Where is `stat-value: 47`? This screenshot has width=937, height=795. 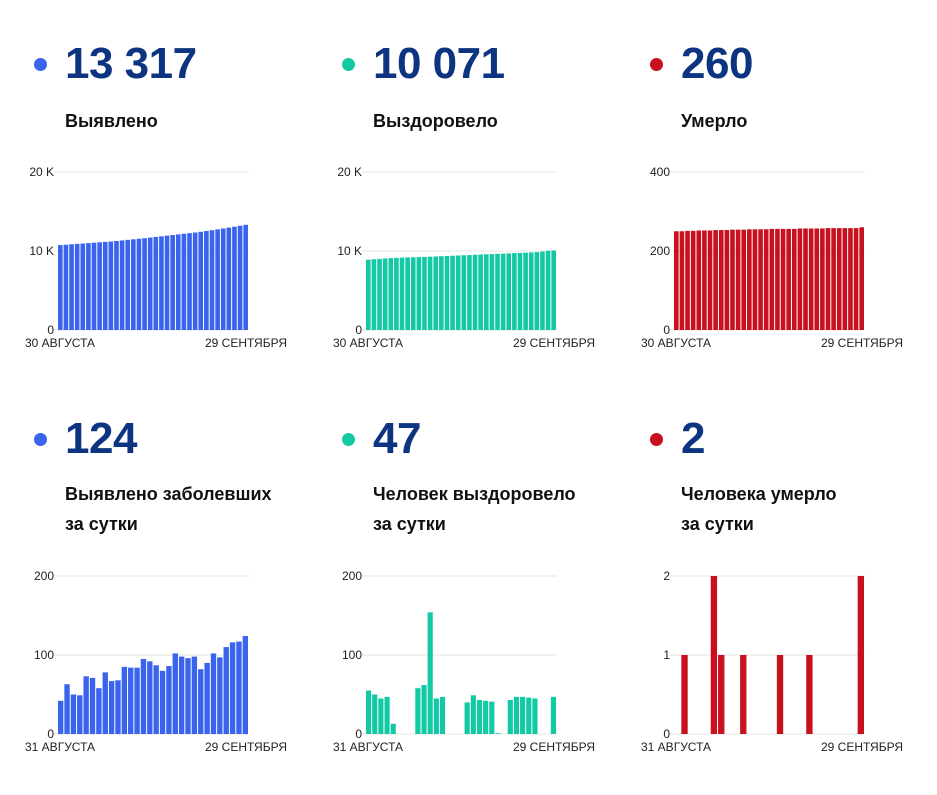
stat-value: 47 is located at coordinates (397, 438).